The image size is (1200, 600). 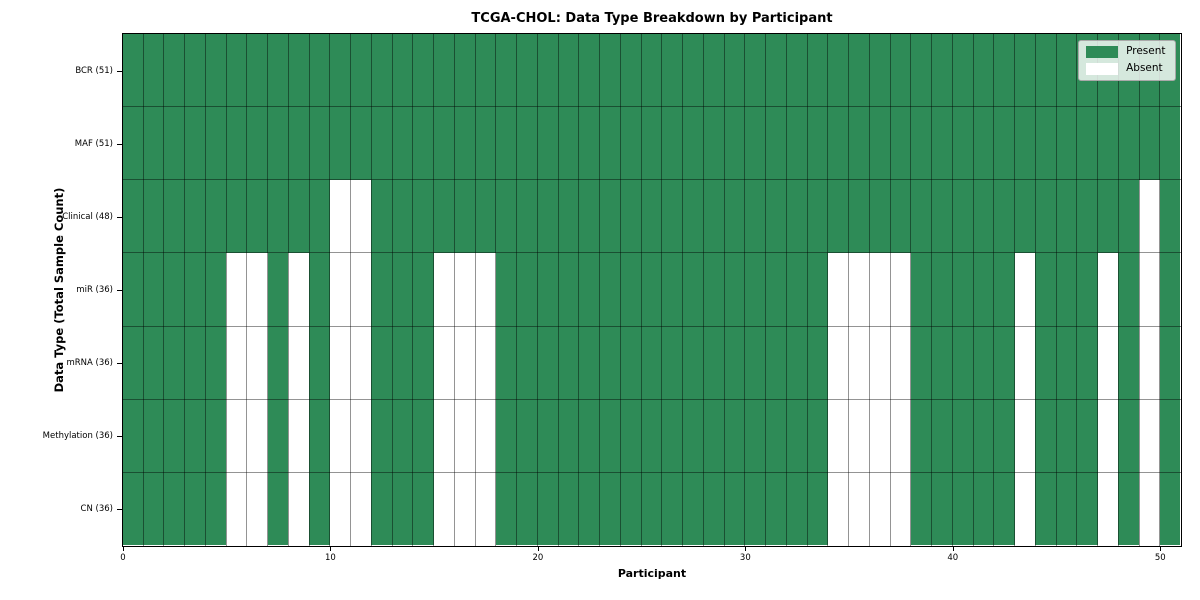 I want to click on cell-Clinical-p26, so click(x=672, y=216).